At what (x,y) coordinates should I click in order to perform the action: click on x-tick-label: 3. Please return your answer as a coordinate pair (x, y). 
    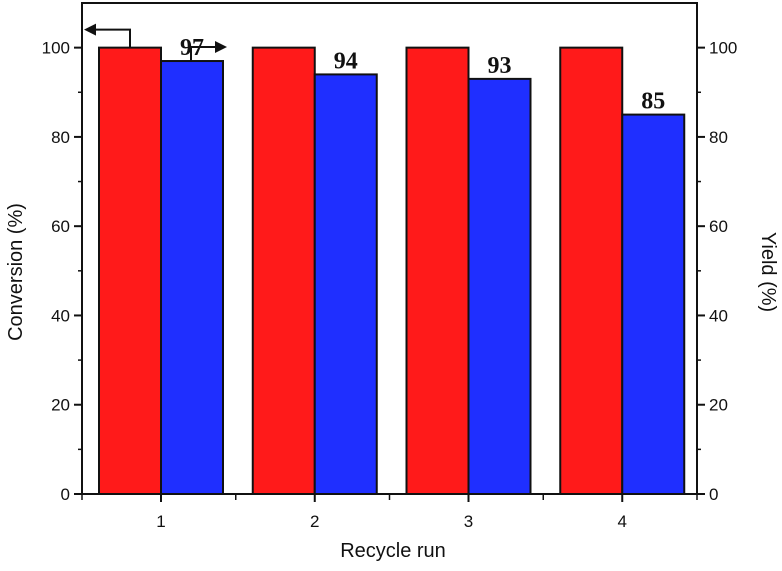
    Looking at the image, I should click on (468, 521).